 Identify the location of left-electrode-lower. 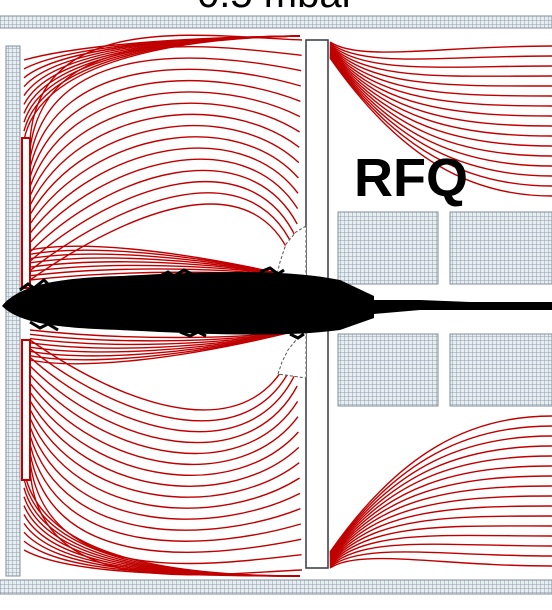
(26, 410).